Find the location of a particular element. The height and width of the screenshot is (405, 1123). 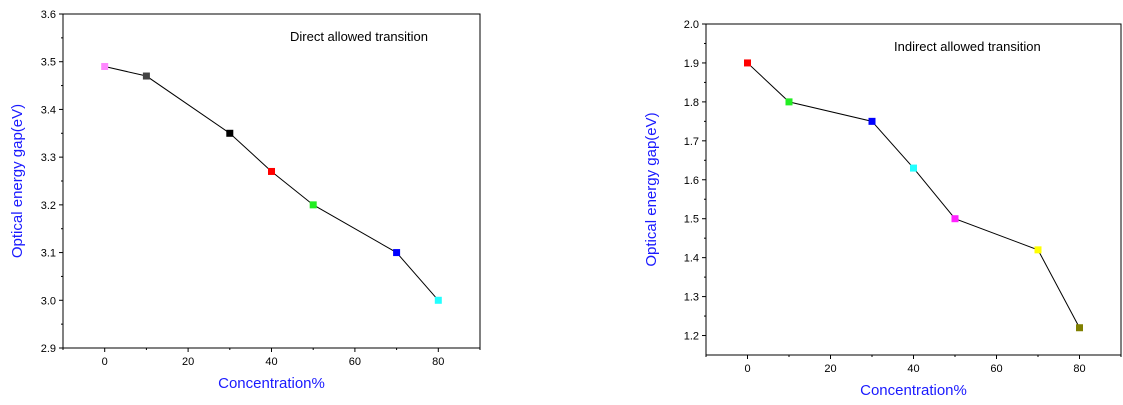

direct-annotation: Direct allowed transition is located at coordinates (359, 36).